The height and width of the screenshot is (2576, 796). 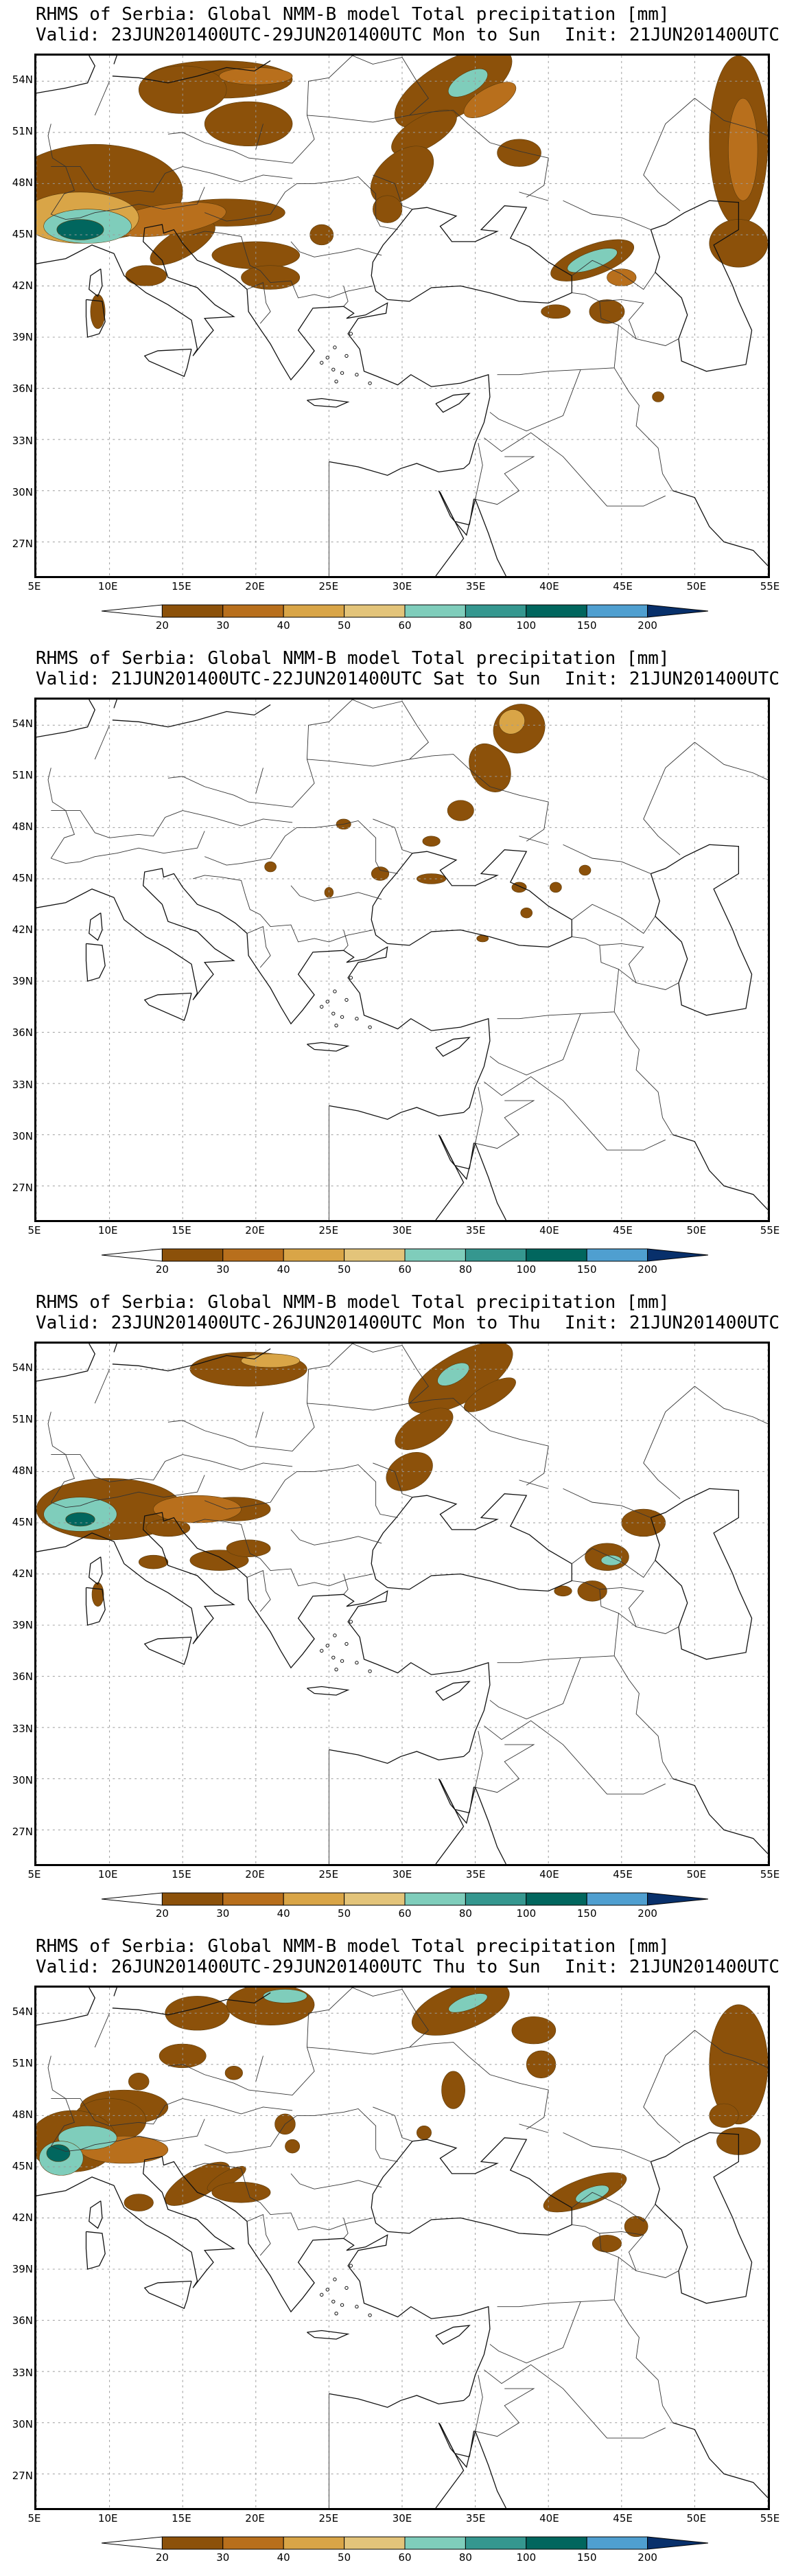 What do you see at coordinates (283, 1913) in the screenshot?
I see `colorbar-label: 40` at bounding box center [283, 1913].